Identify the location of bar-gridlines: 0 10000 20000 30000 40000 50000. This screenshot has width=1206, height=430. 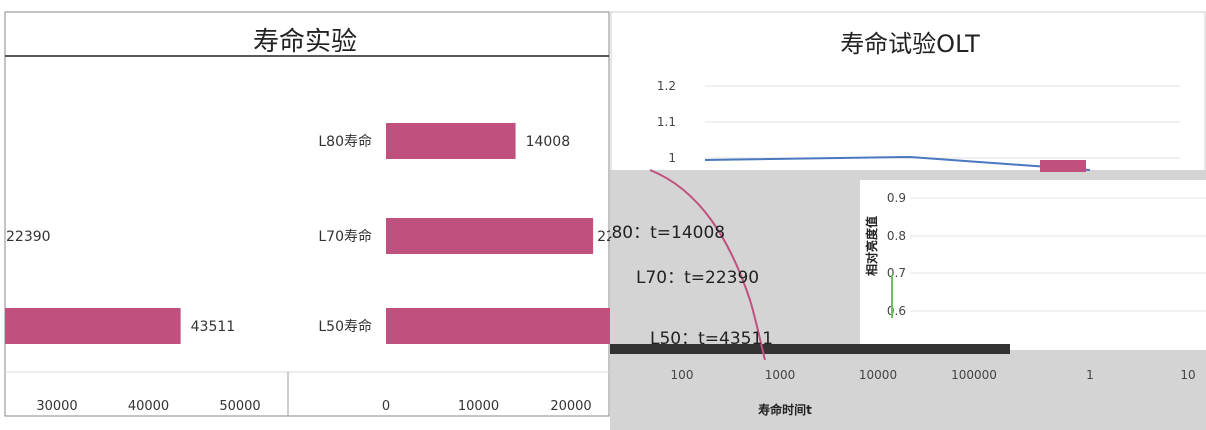
(307, 392).